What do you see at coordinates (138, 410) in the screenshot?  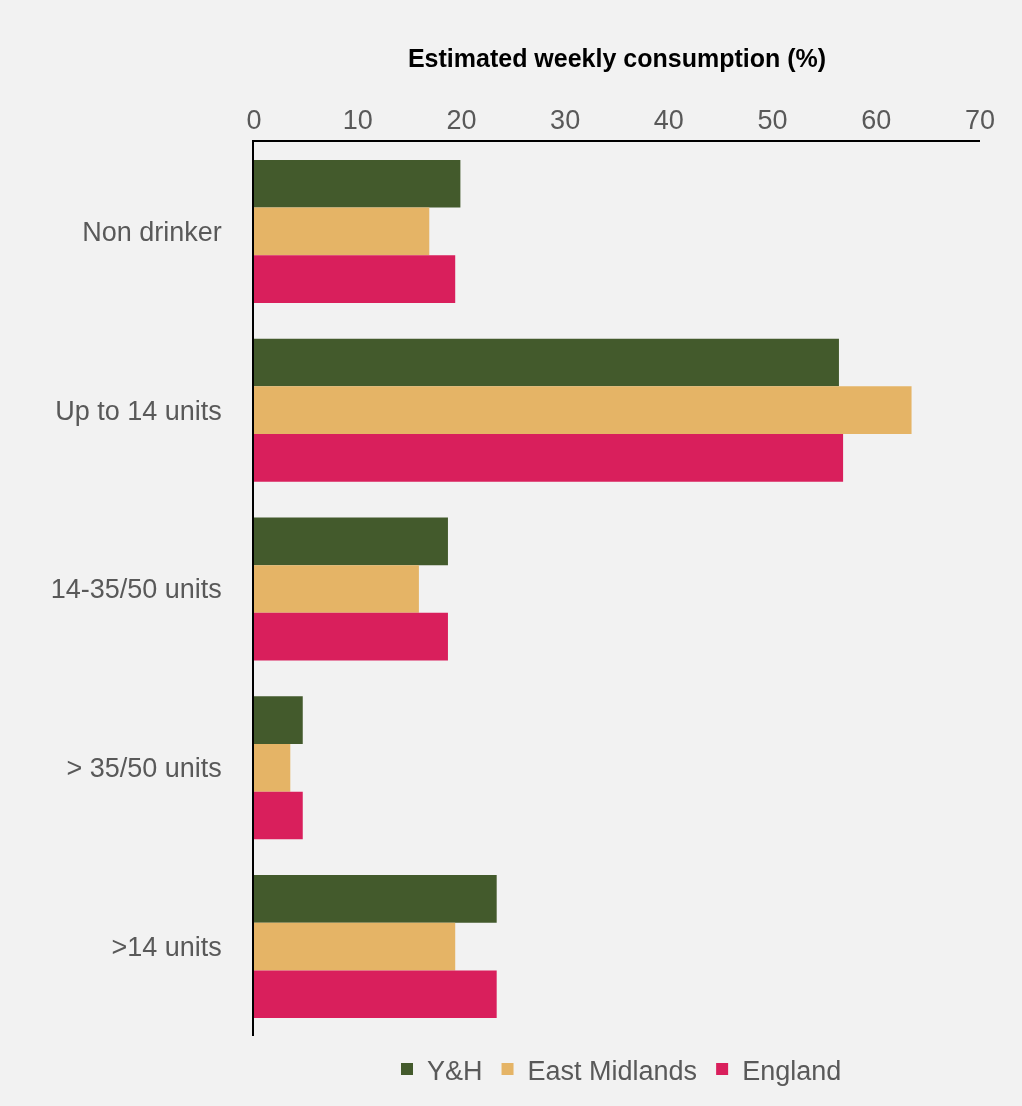 I see `y-tick-label: Up to 14 units` at bounding box center [138, 410].